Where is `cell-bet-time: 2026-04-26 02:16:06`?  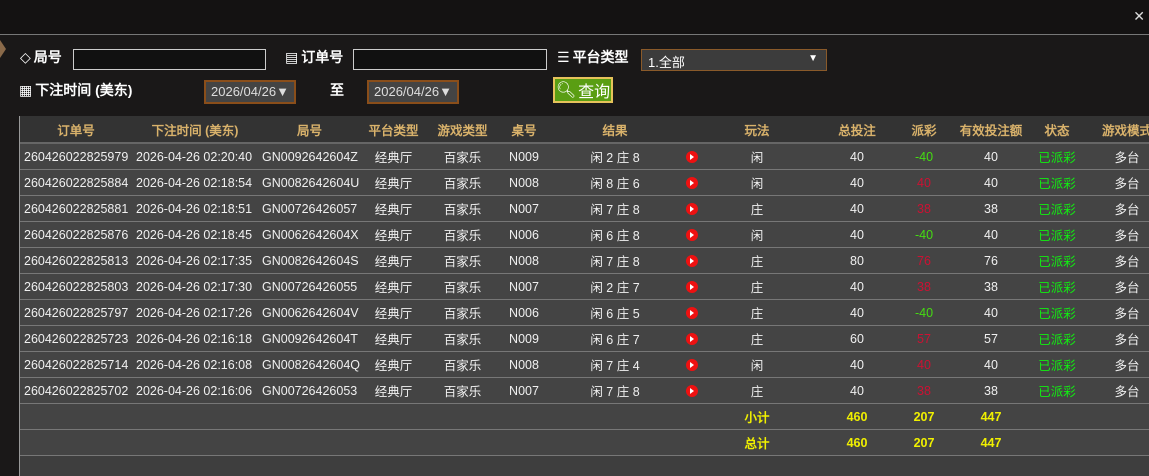 cell-bet-time: 2026-04-26 02:16:06 is located at coordinates (195, 390).